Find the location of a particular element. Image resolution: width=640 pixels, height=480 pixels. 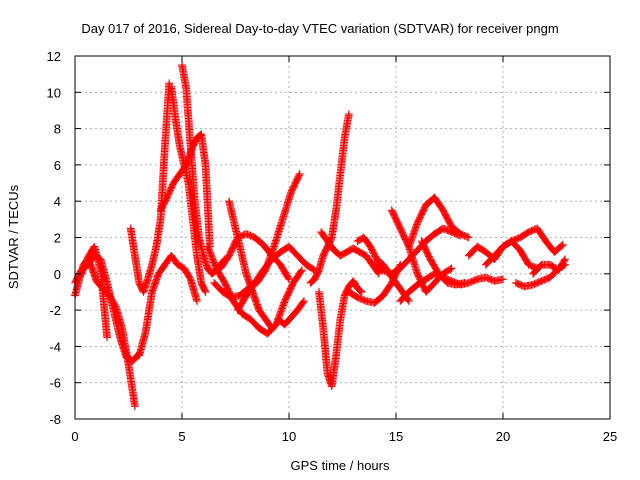

x-axis-label: GPS time / hours is located at coordinates (340, 465).